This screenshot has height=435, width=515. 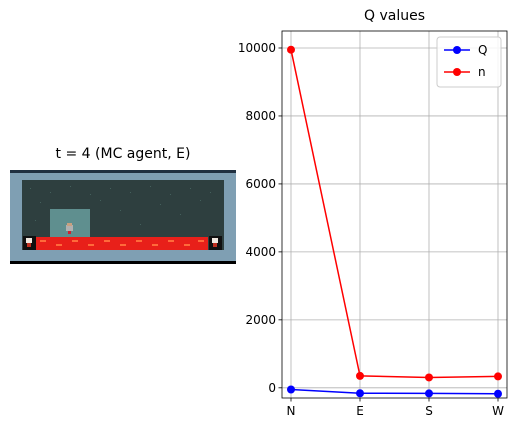 I want to click on x-tick-label: E, so click(x=360, y=411).